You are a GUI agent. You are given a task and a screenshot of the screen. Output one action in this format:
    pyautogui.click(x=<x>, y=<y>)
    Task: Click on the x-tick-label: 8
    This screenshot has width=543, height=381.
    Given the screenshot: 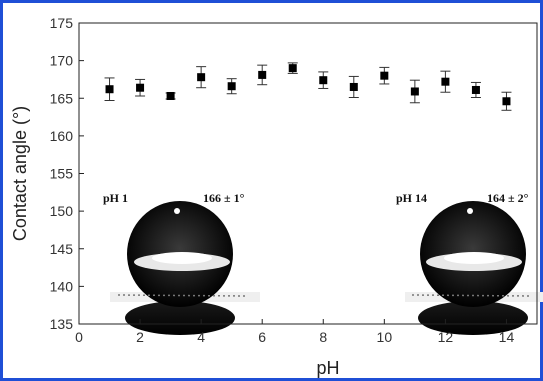 What is the action you would take?
    pyautogui.click(x=323, y=337)
    